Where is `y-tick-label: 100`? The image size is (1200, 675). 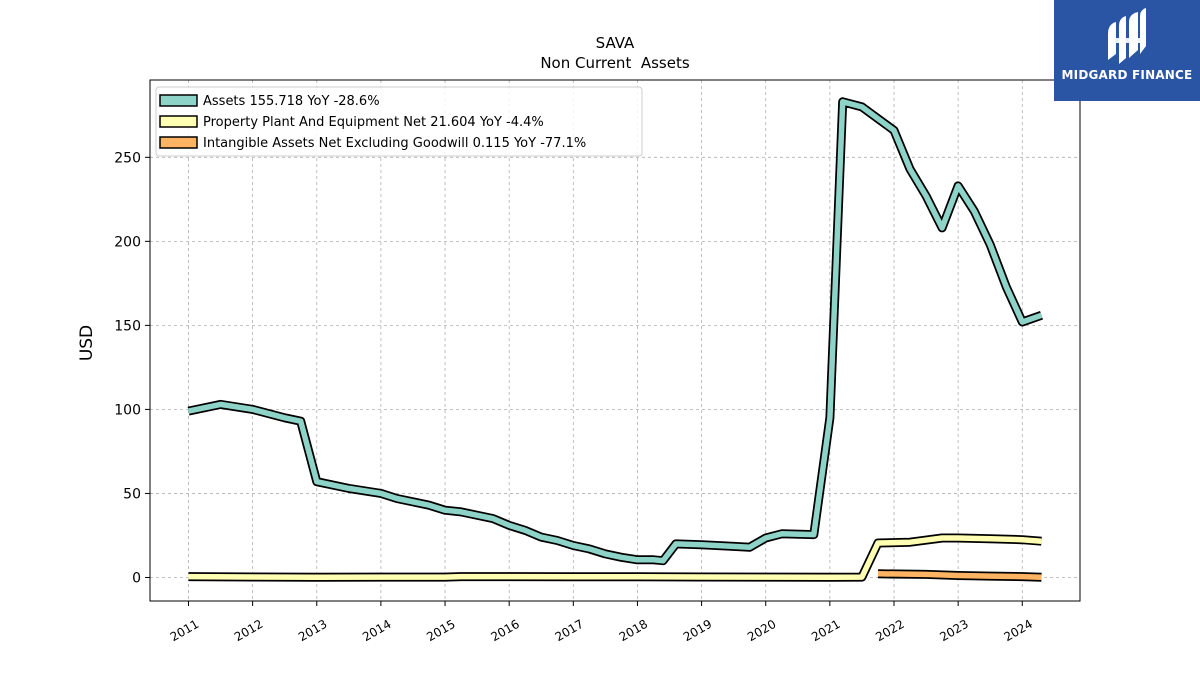 y-tick-label: 100 is located at coordinates (127, 410).